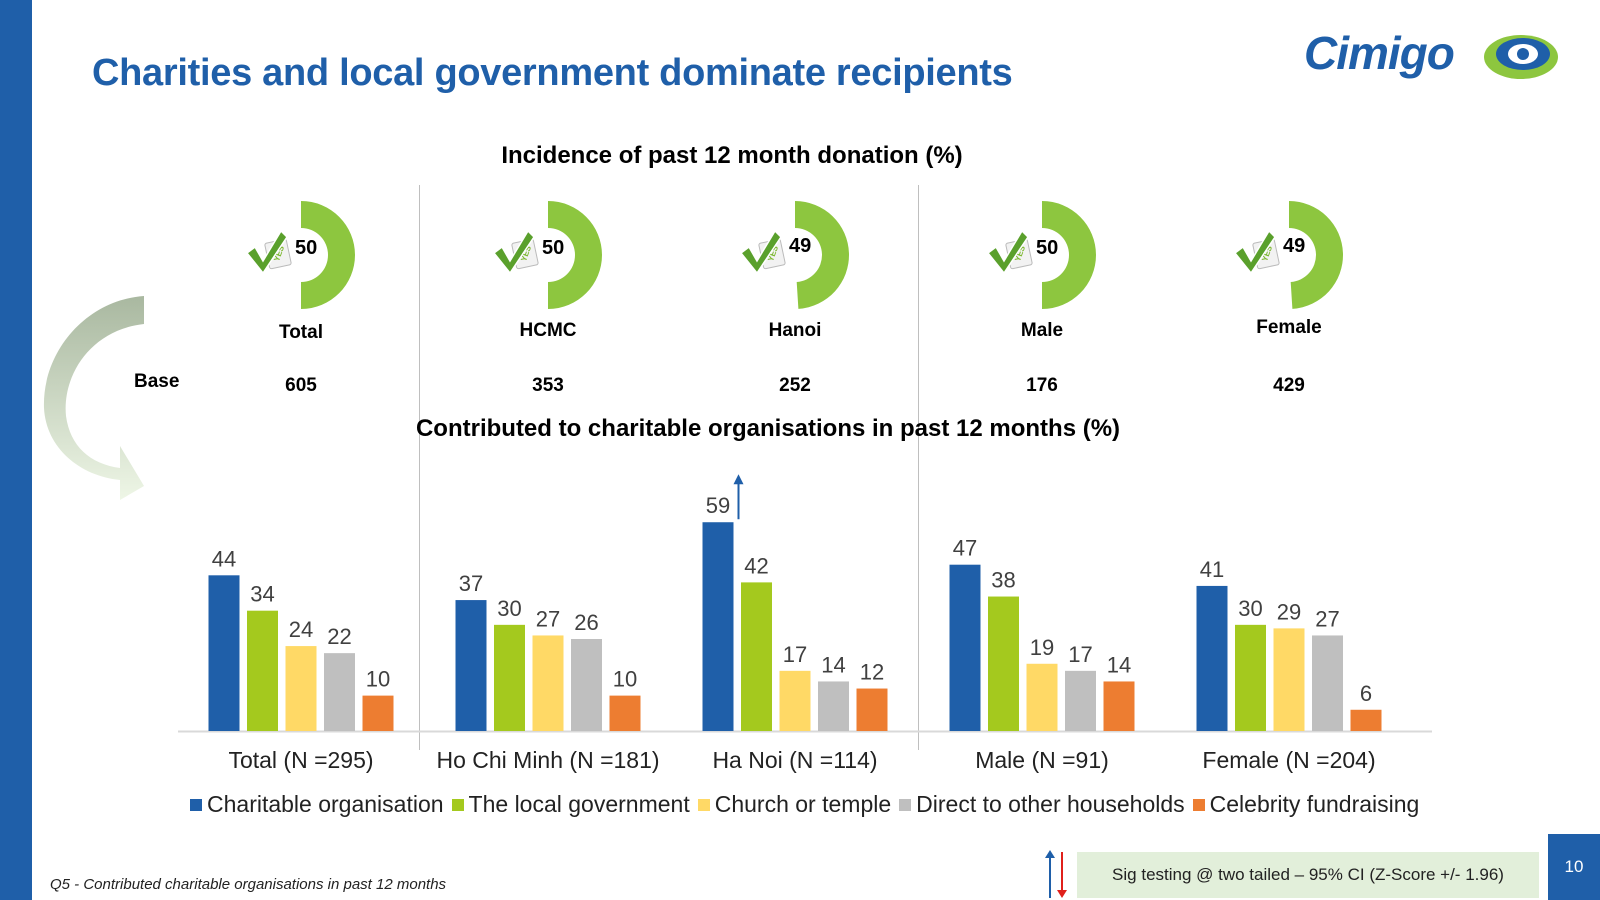 The width and height of the screenshot is (1600, 900). I want to click on curved-down-arrow-icon, so click(93, 398).